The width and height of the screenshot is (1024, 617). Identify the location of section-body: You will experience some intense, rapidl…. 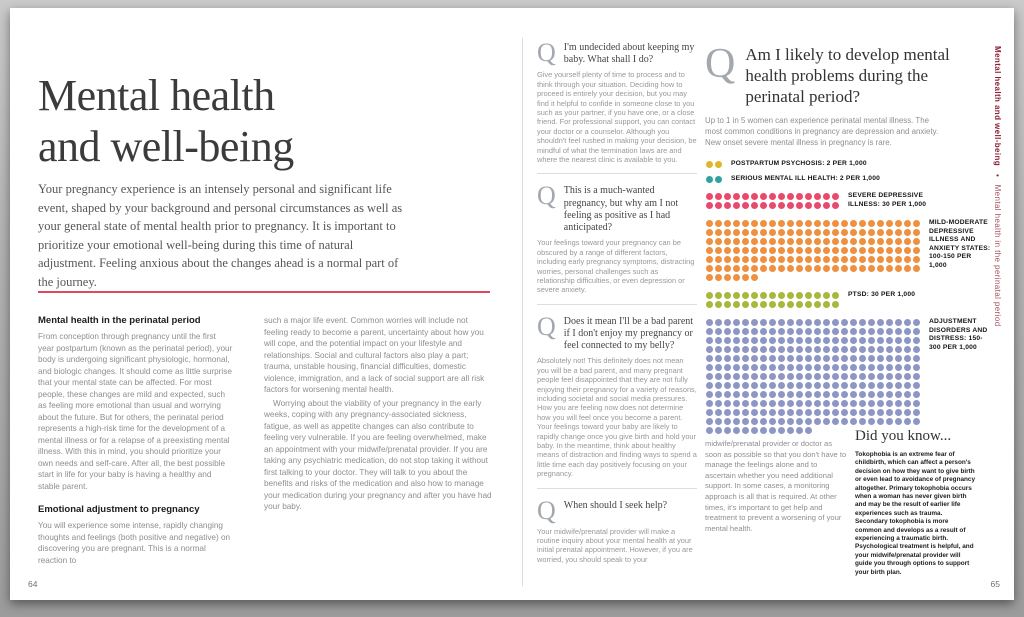
(134, 543).